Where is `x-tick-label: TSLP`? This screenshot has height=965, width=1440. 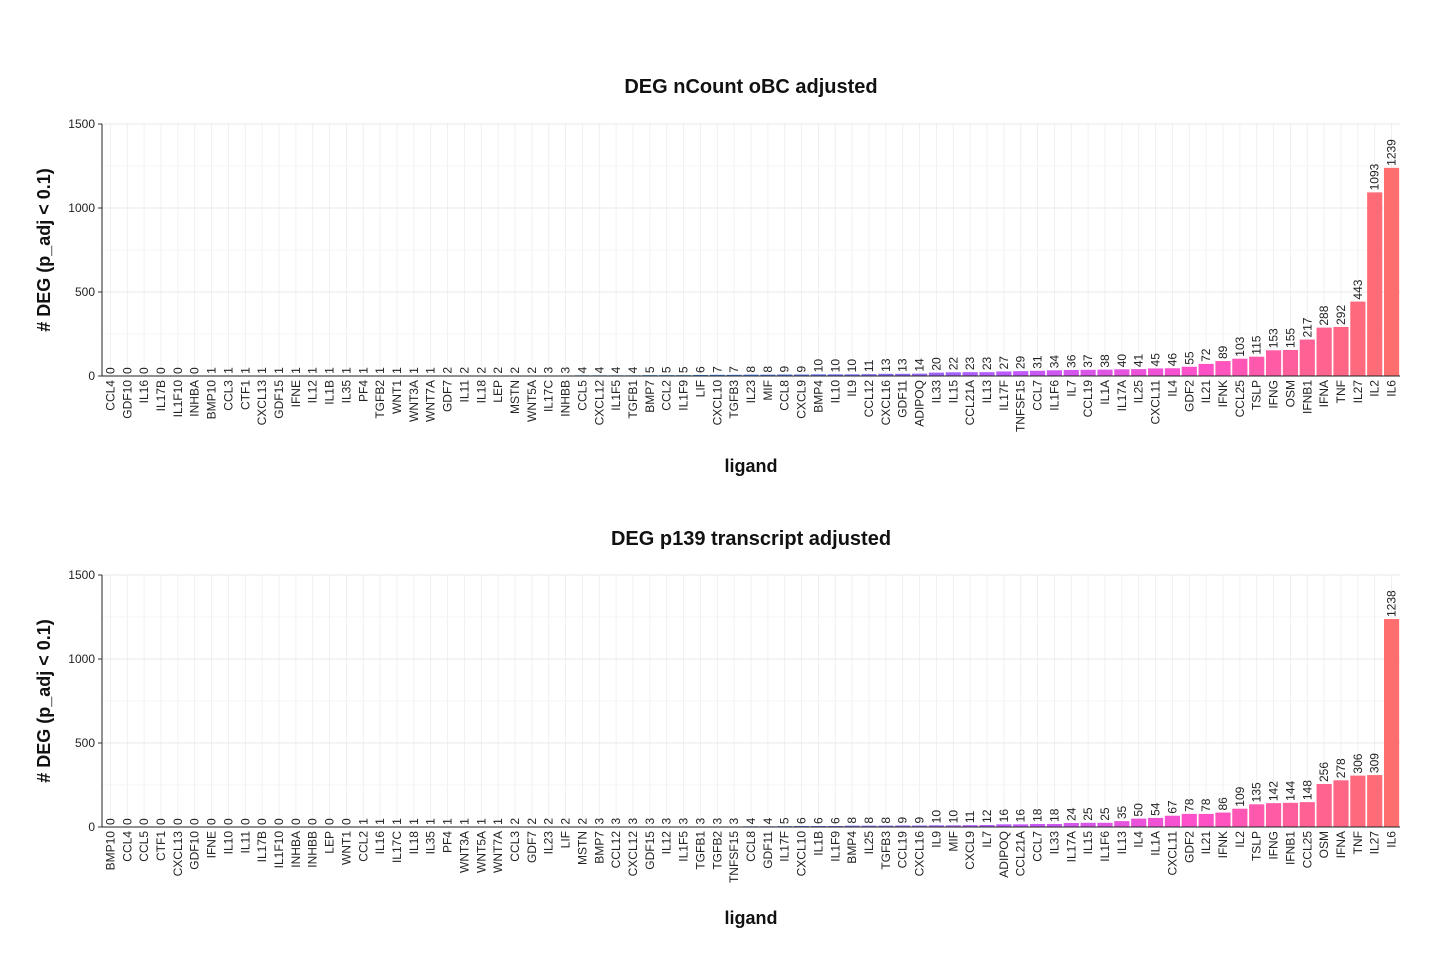 x-tick-label: TSLP is located at coordinates (1257, 846).